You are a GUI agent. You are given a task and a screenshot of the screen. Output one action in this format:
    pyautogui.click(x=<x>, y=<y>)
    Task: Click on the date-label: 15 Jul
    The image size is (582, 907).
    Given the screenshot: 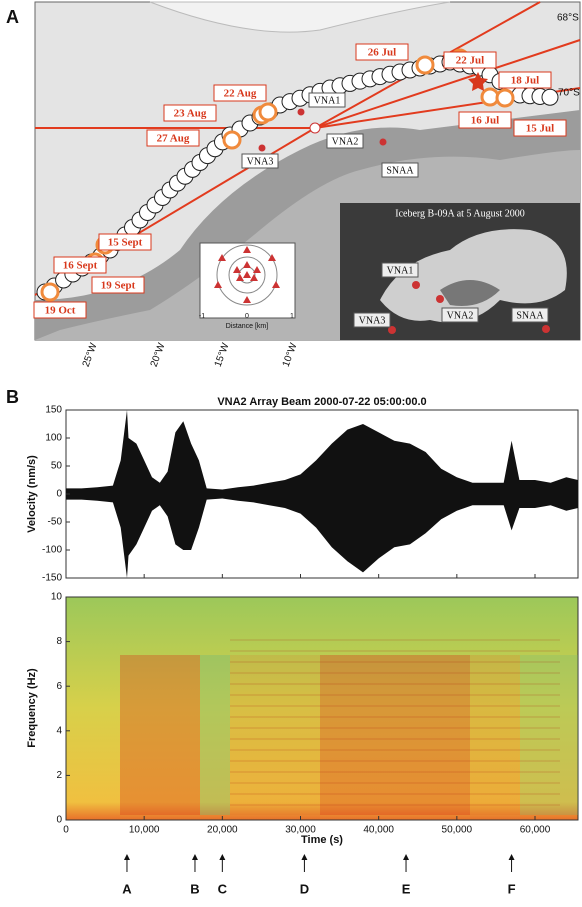 What is the action you would take?
    pyautogui.click(x=540, y=129)
    